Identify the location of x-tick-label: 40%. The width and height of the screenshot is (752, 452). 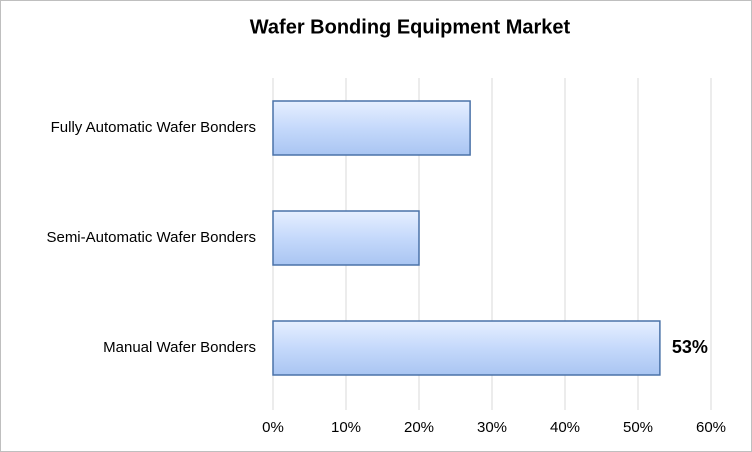
(565, 427).